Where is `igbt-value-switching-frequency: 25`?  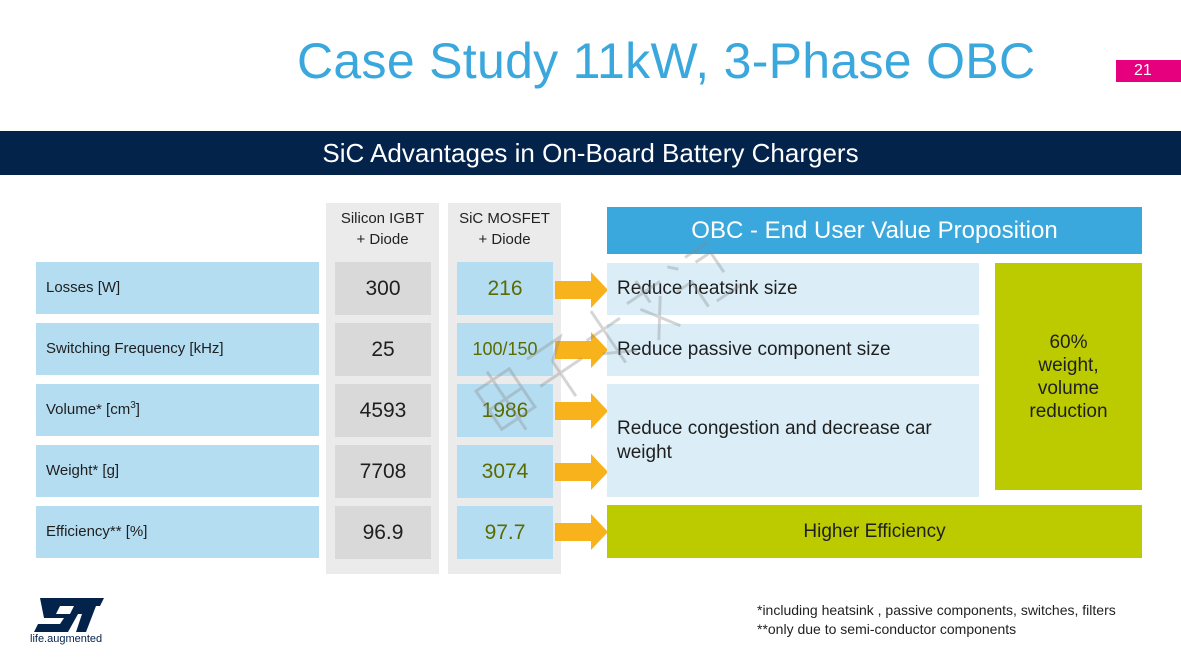
igbt-value-switching-frequency: 25 is located at coordinates (383, 349).